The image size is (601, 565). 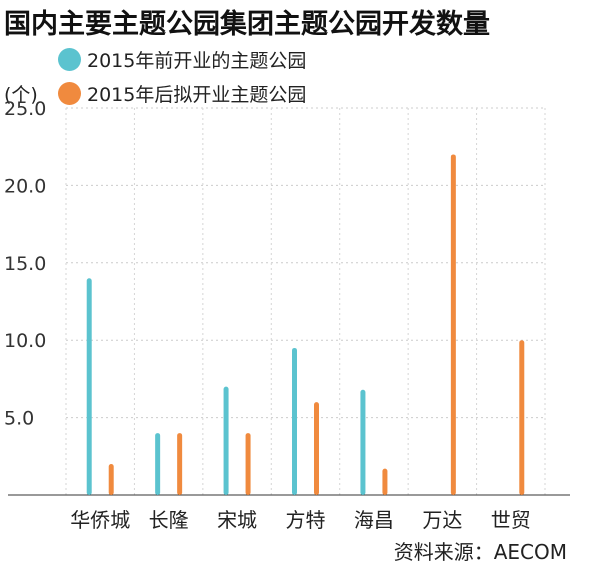 I want to click on x-tick-label: 万达, so click(x=442, y=520).